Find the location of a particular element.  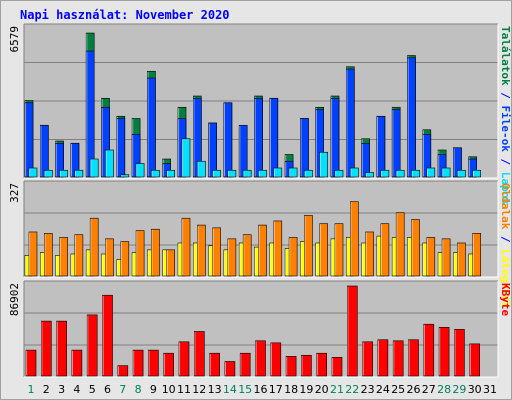

kbytes-bar-2-body is located at coordinates (46, 348).